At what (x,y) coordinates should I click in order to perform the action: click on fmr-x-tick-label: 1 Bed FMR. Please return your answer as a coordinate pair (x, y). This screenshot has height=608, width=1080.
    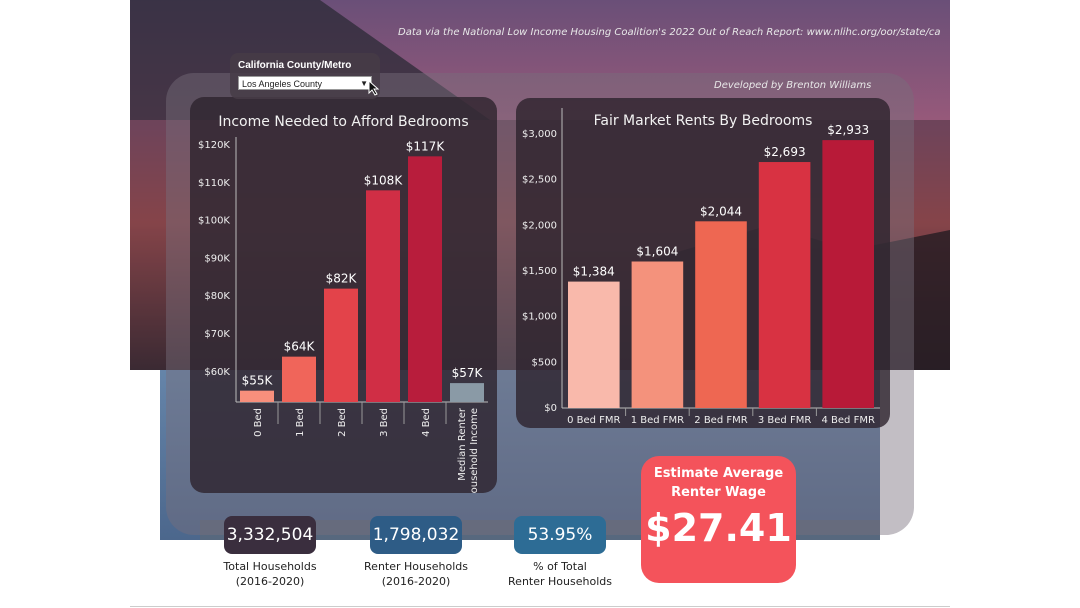
    Looking at the image, I should click on (657, 420).